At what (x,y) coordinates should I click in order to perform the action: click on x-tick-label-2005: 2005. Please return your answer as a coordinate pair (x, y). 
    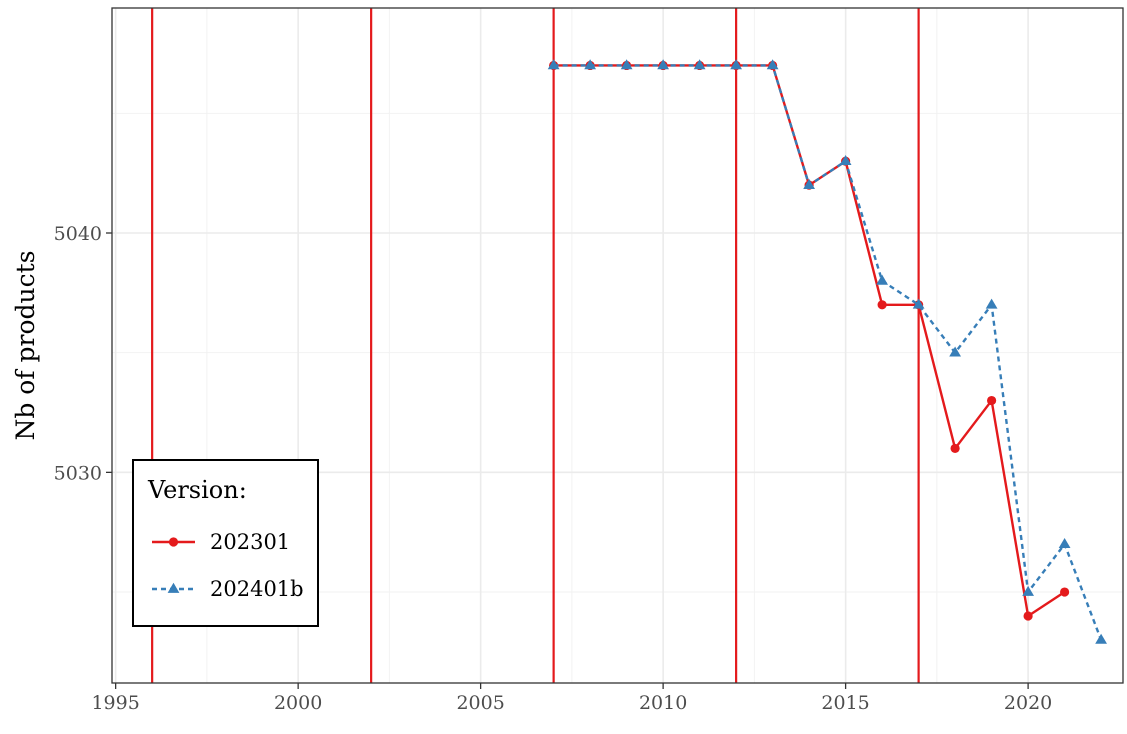
    Looking at the image, I should click on (480, 703).